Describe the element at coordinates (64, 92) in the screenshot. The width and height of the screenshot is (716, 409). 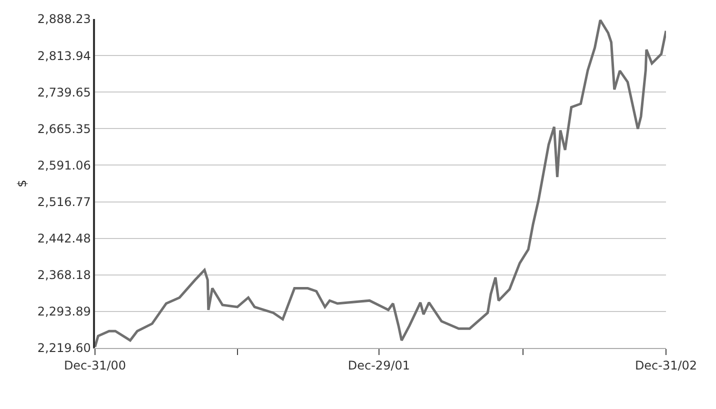
I see `y-tick-label: 2,739.65` at that location.